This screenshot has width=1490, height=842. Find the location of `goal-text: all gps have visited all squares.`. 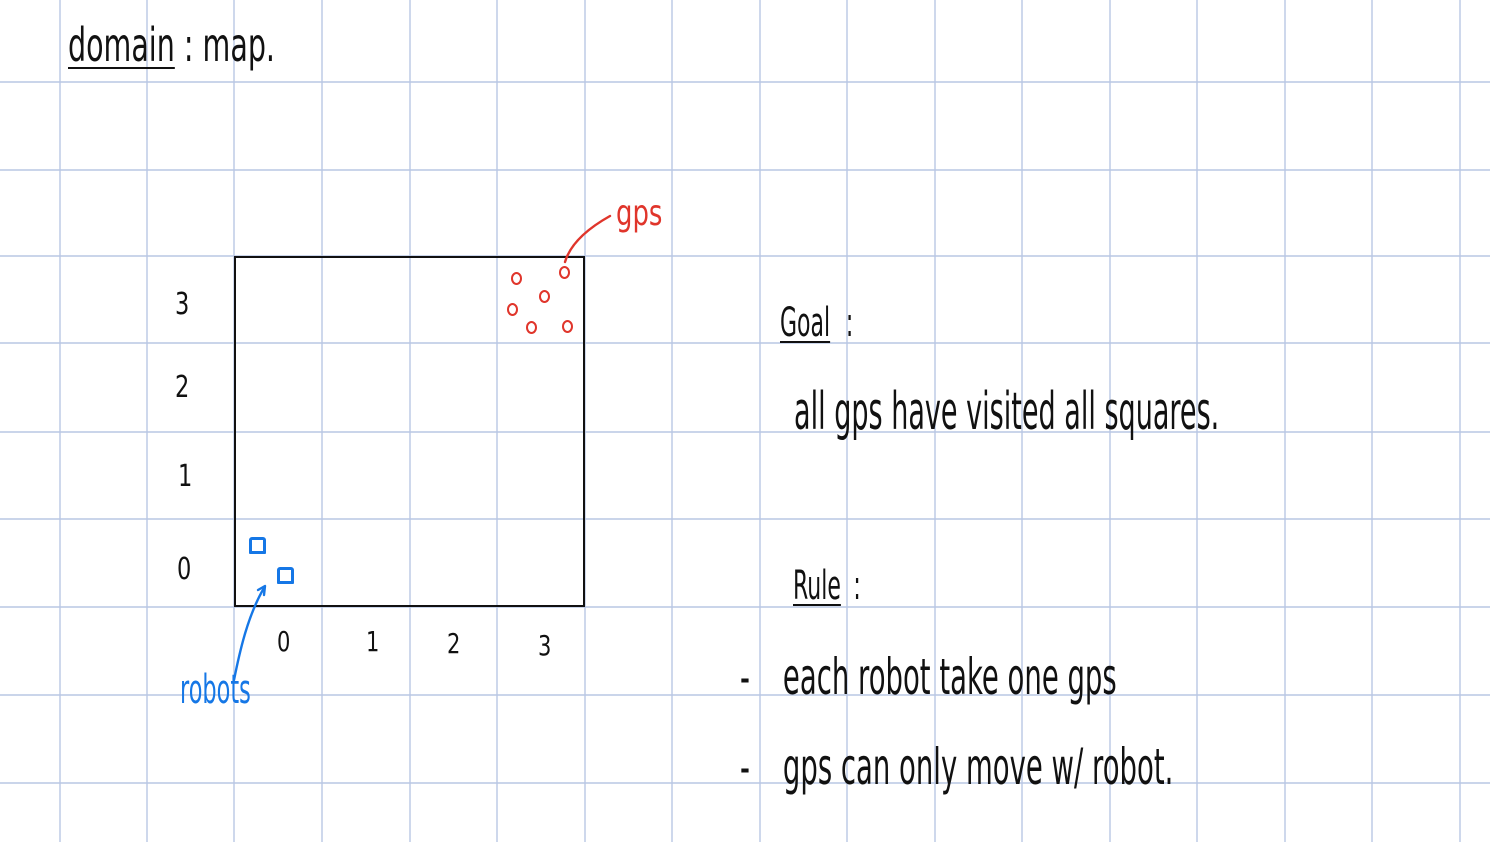

goal-text: all gps have visited all squares. is located at coordinates (1007, 412).